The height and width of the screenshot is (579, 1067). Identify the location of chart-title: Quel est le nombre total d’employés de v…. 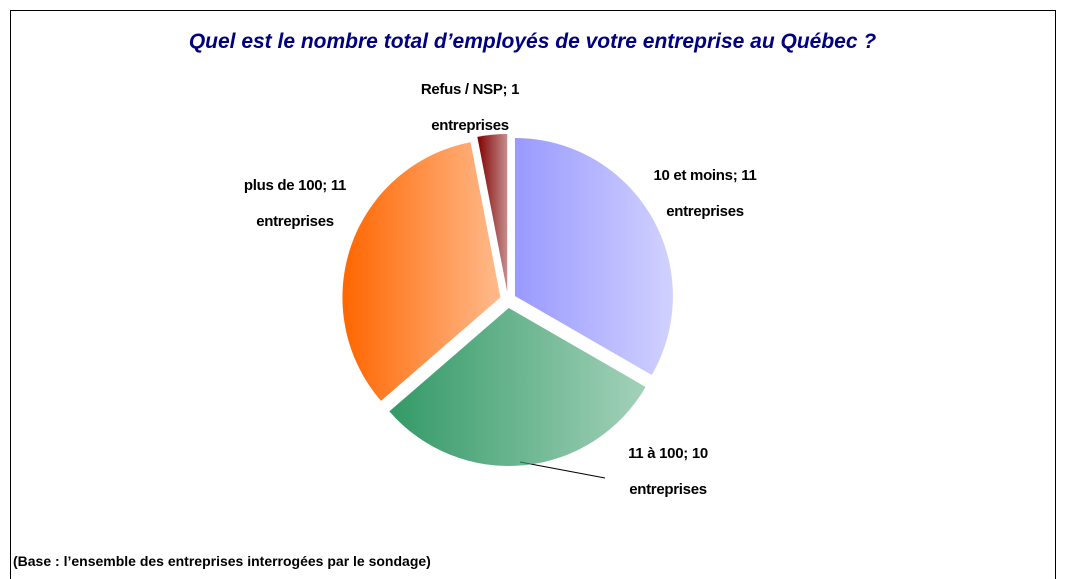
(532, 41).